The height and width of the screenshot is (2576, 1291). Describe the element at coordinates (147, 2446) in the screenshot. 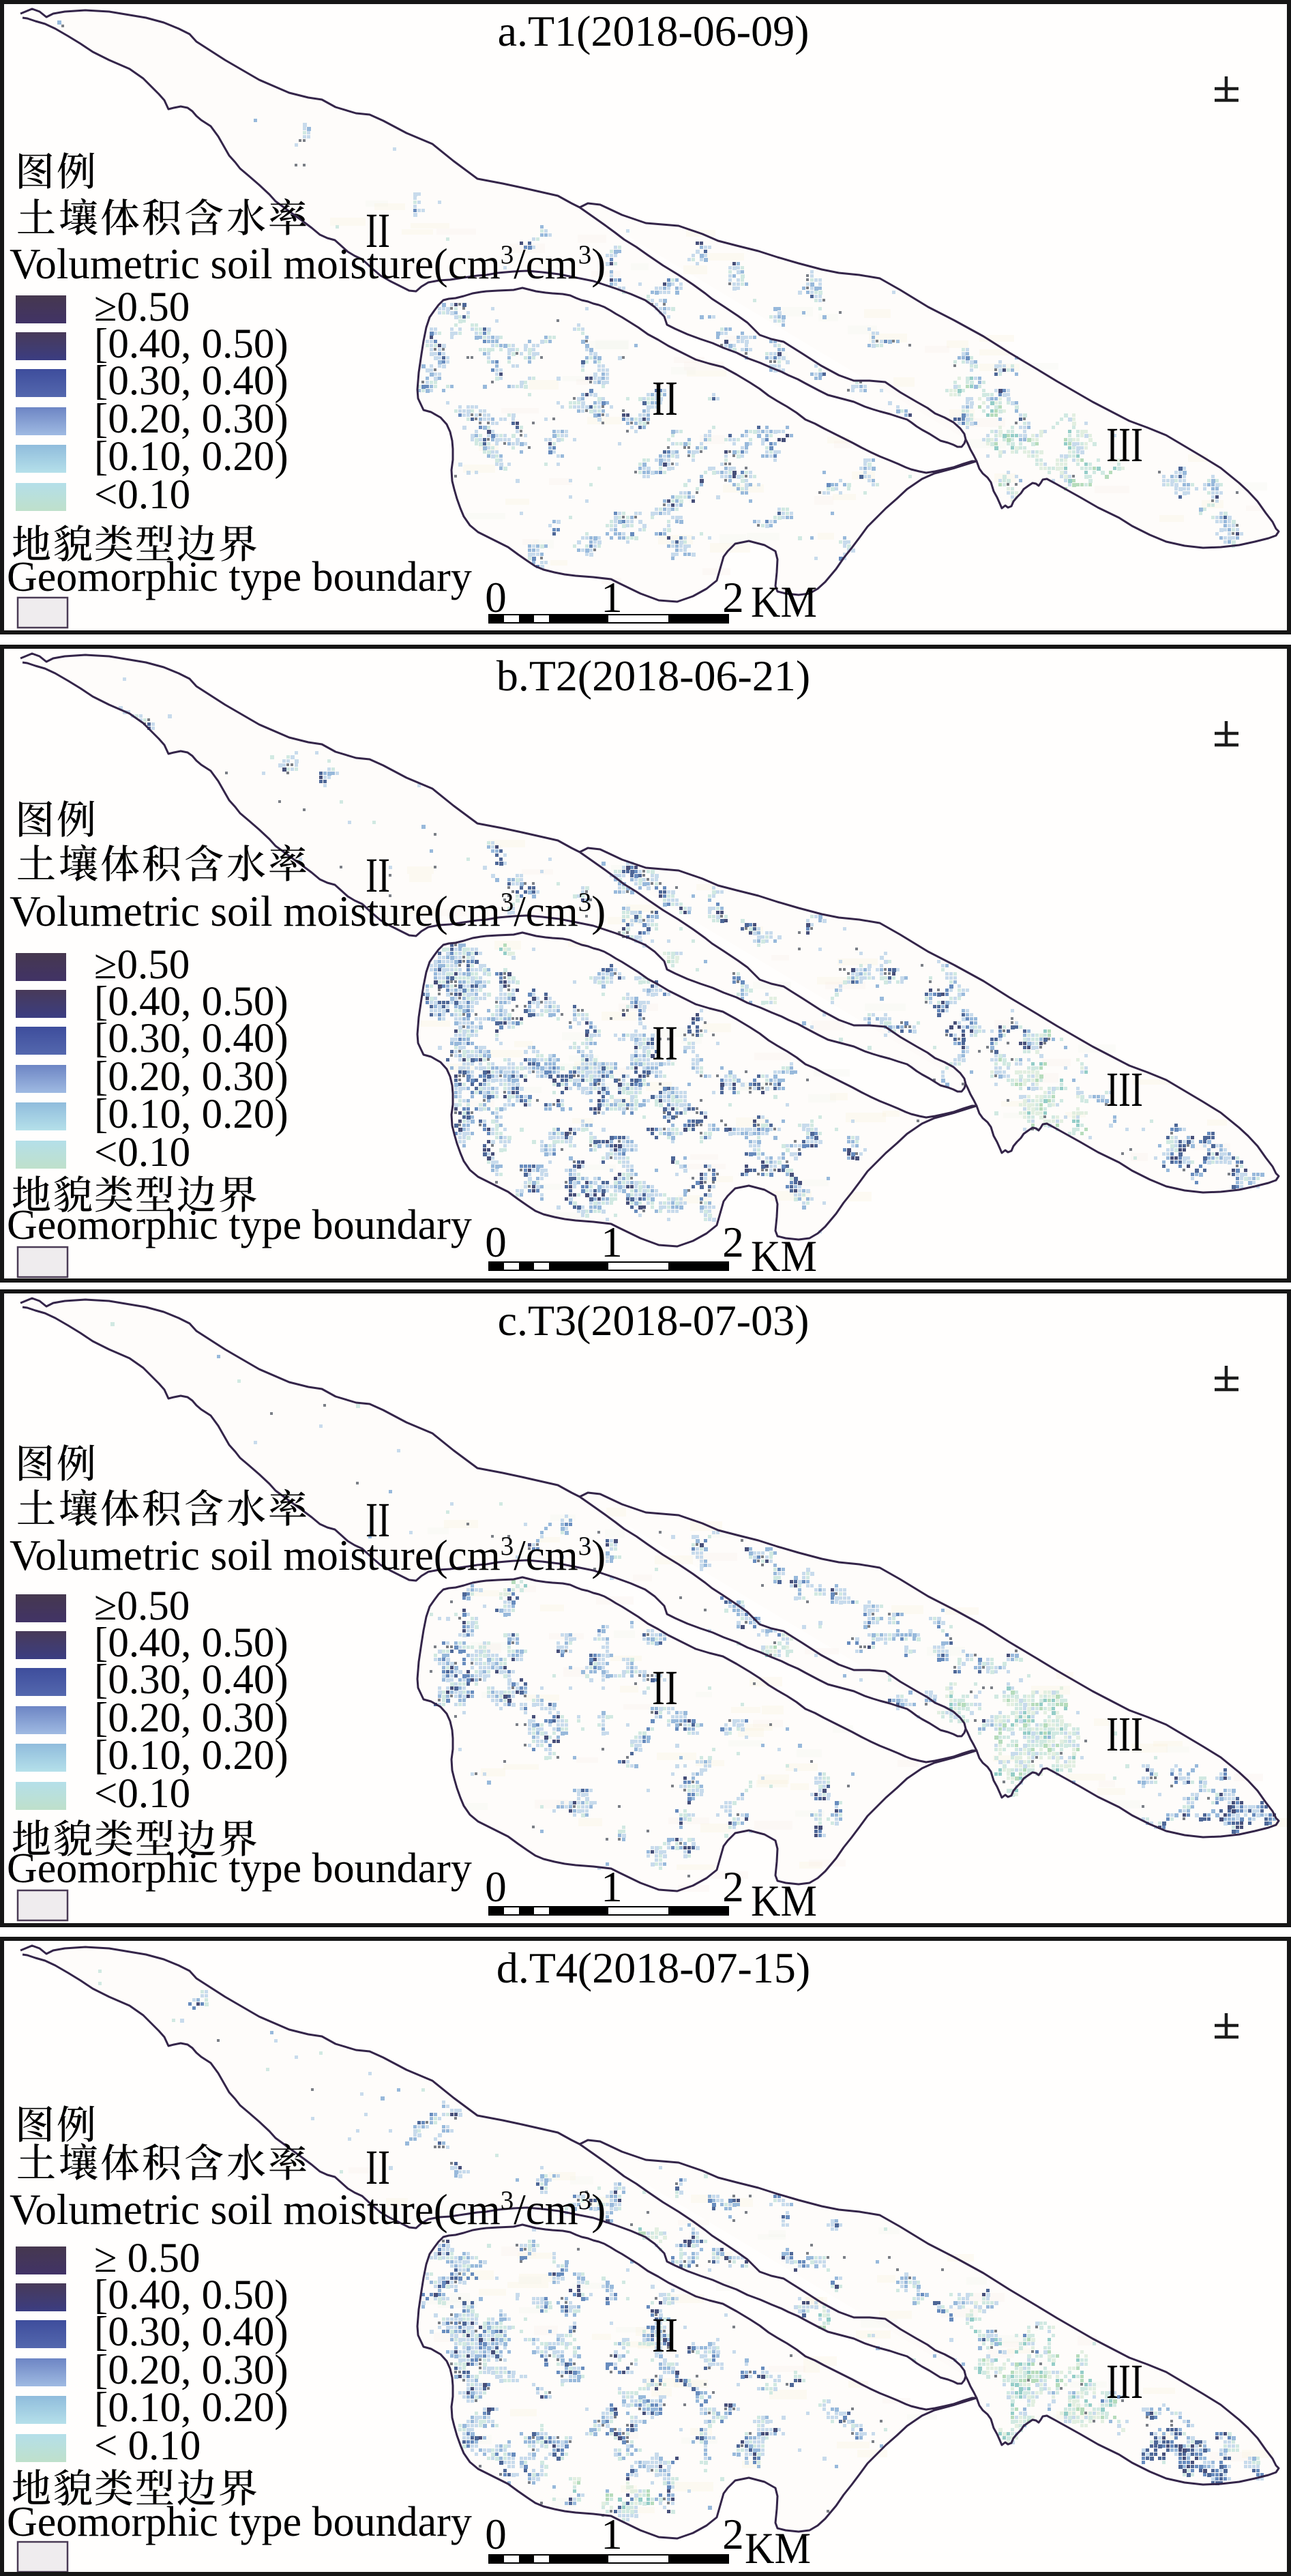

I see `svg-text: < 0.10` at that location.